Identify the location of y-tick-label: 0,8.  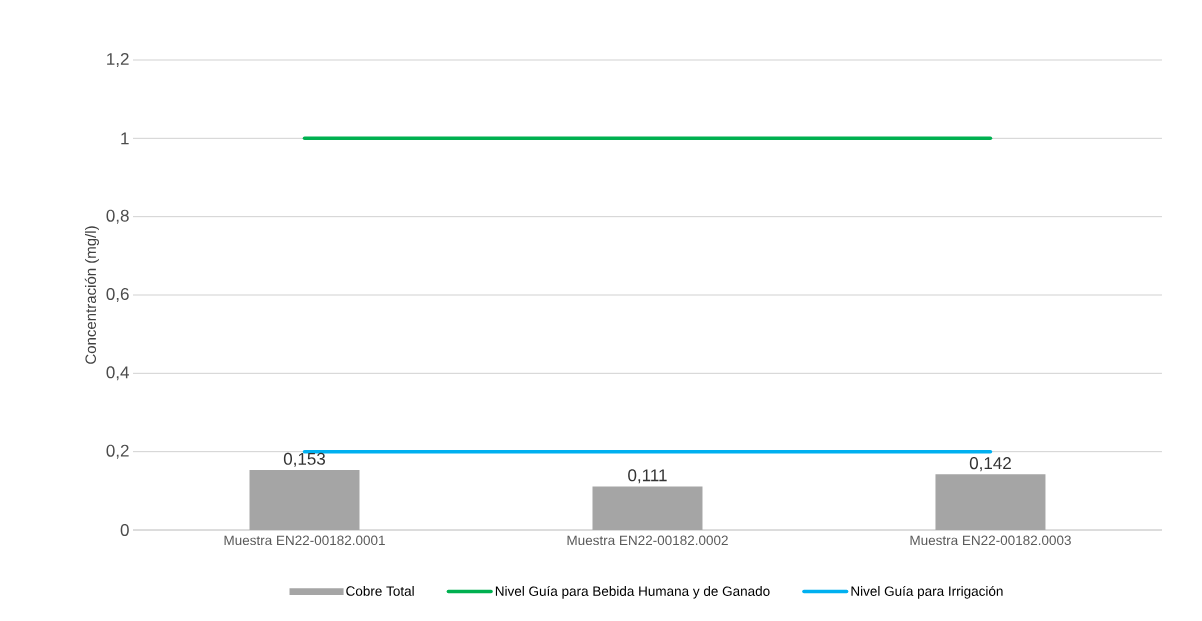
(117, 216).